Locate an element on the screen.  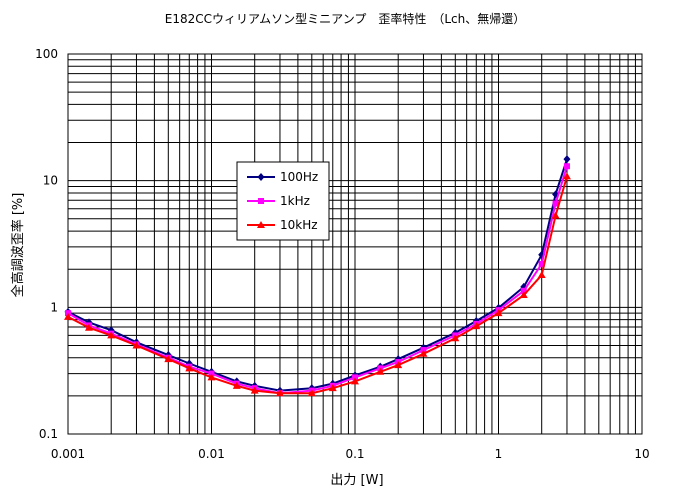
chart-title: E182CCウィリアムソン型ミニアンプ 歪率特性 （Lch、無帰還） is located at coordinates (345, 18).